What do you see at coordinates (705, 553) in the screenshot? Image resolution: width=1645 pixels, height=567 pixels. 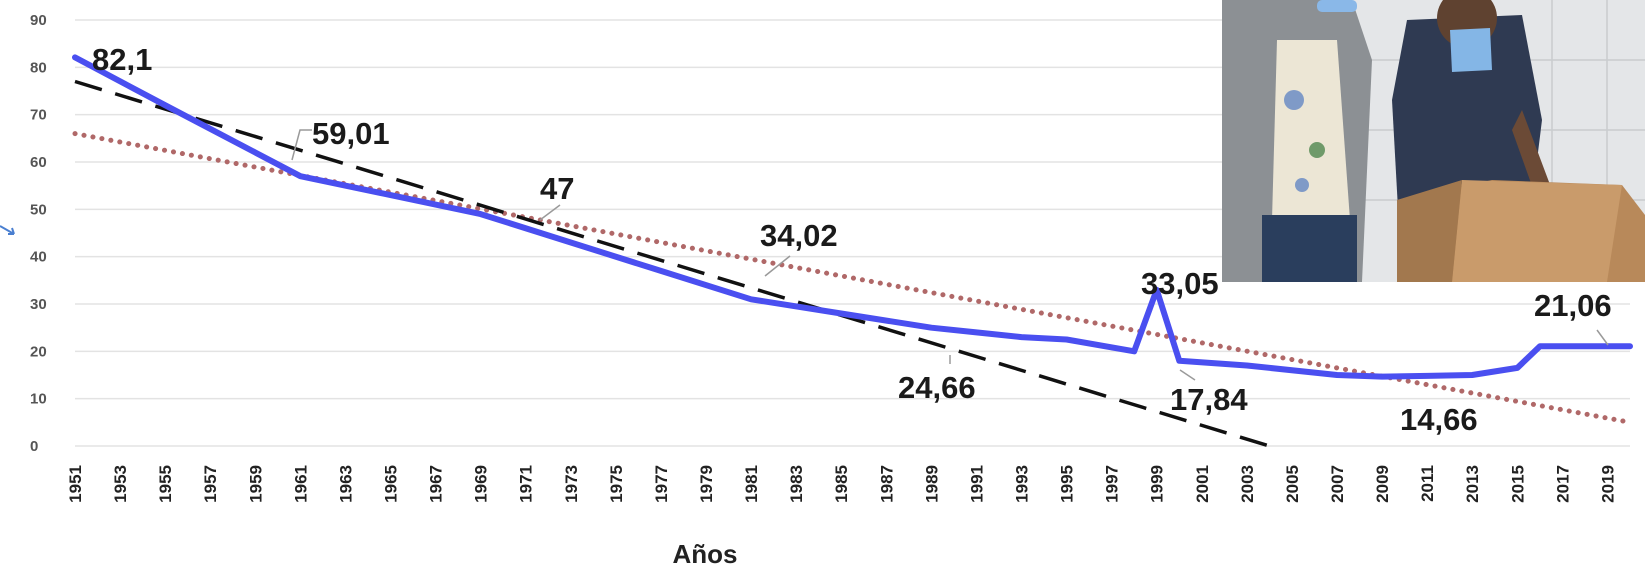 I see `x-axis-title: Años` at bounding box center [705, 553].